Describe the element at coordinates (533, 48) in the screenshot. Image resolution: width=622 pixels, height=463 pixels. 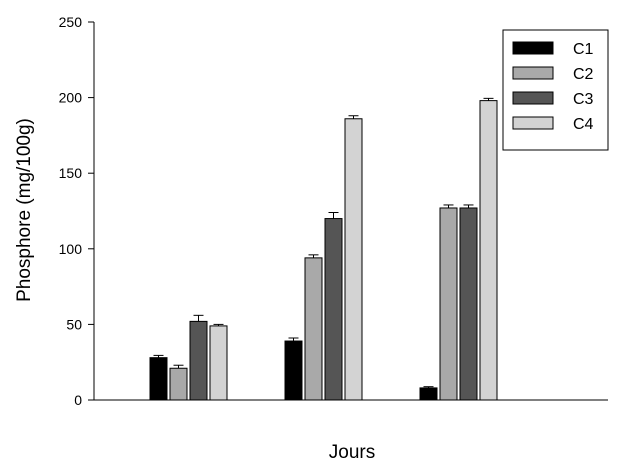
I see `legend-swatch-c1` at that location.